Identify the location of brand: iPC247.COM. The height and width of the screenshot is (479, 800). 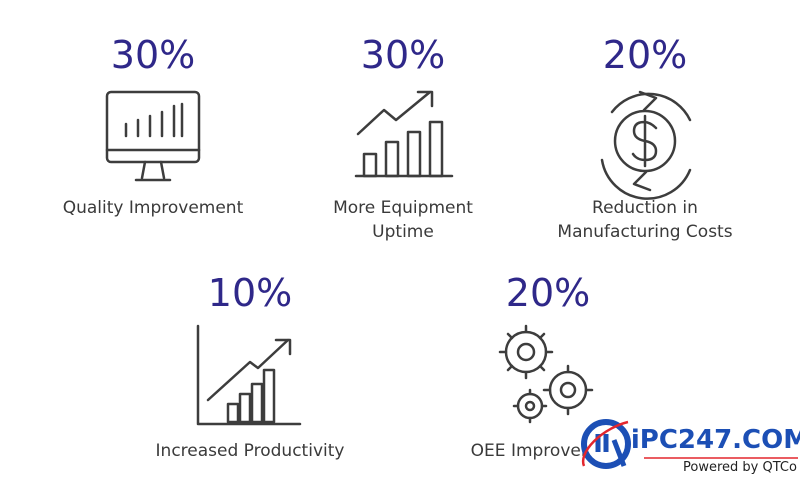
(715, 440).